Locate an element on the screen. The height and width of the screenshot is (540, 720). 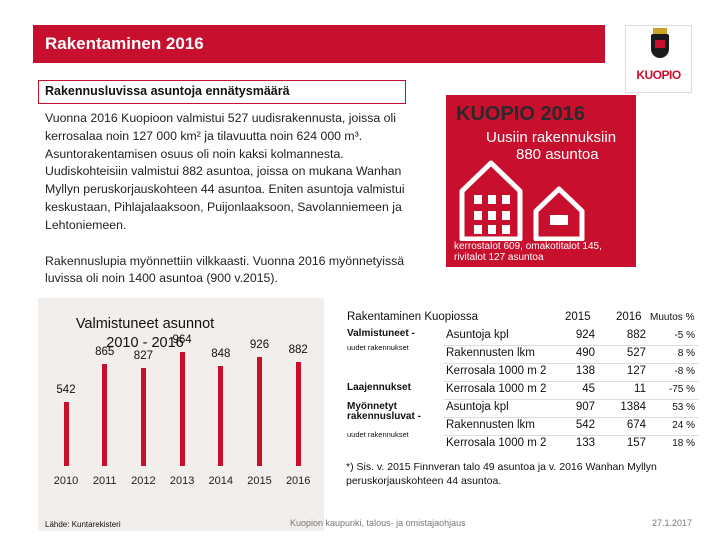
chart-title-line1: Valmistuneet asunnot is located at coordinates (145, 324).